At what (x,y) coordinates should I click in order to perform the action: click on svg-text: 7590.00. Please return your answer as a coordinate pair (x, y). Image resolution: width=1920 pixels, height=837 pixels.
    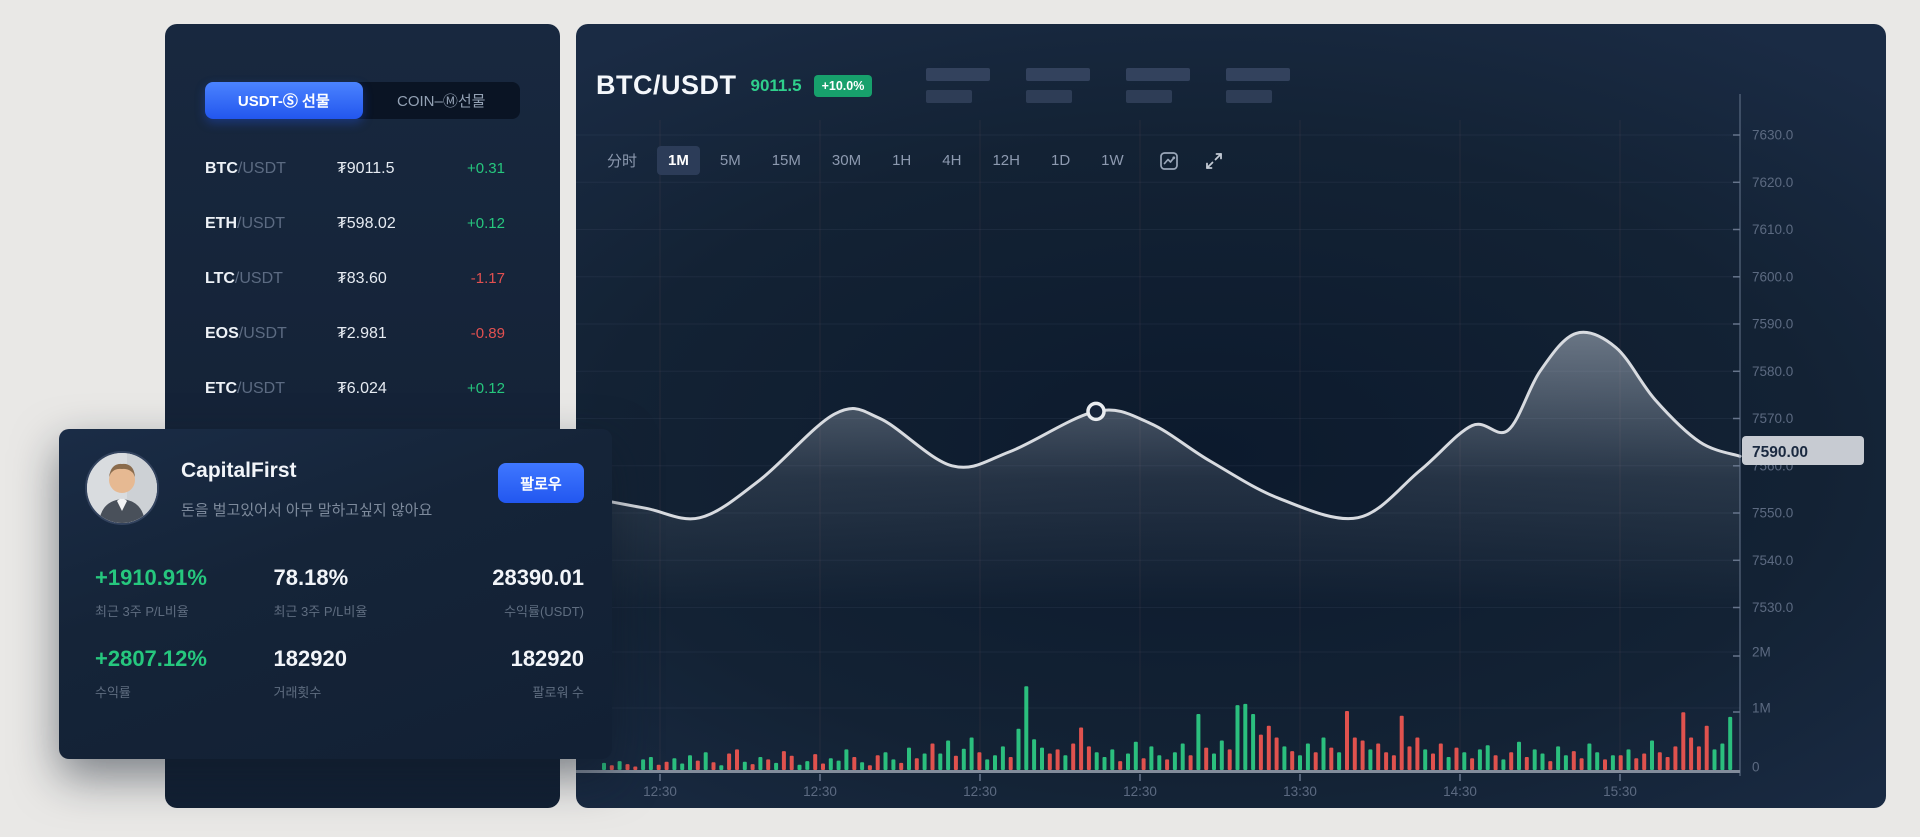
    Looking at the image, I should click on (1780, 452).